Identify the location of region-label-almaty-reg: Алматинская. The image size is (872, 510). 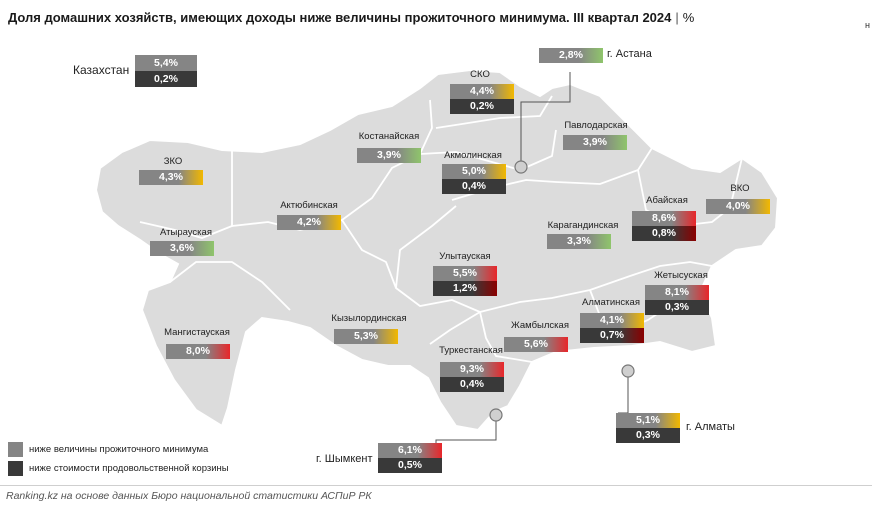
(611, 302).